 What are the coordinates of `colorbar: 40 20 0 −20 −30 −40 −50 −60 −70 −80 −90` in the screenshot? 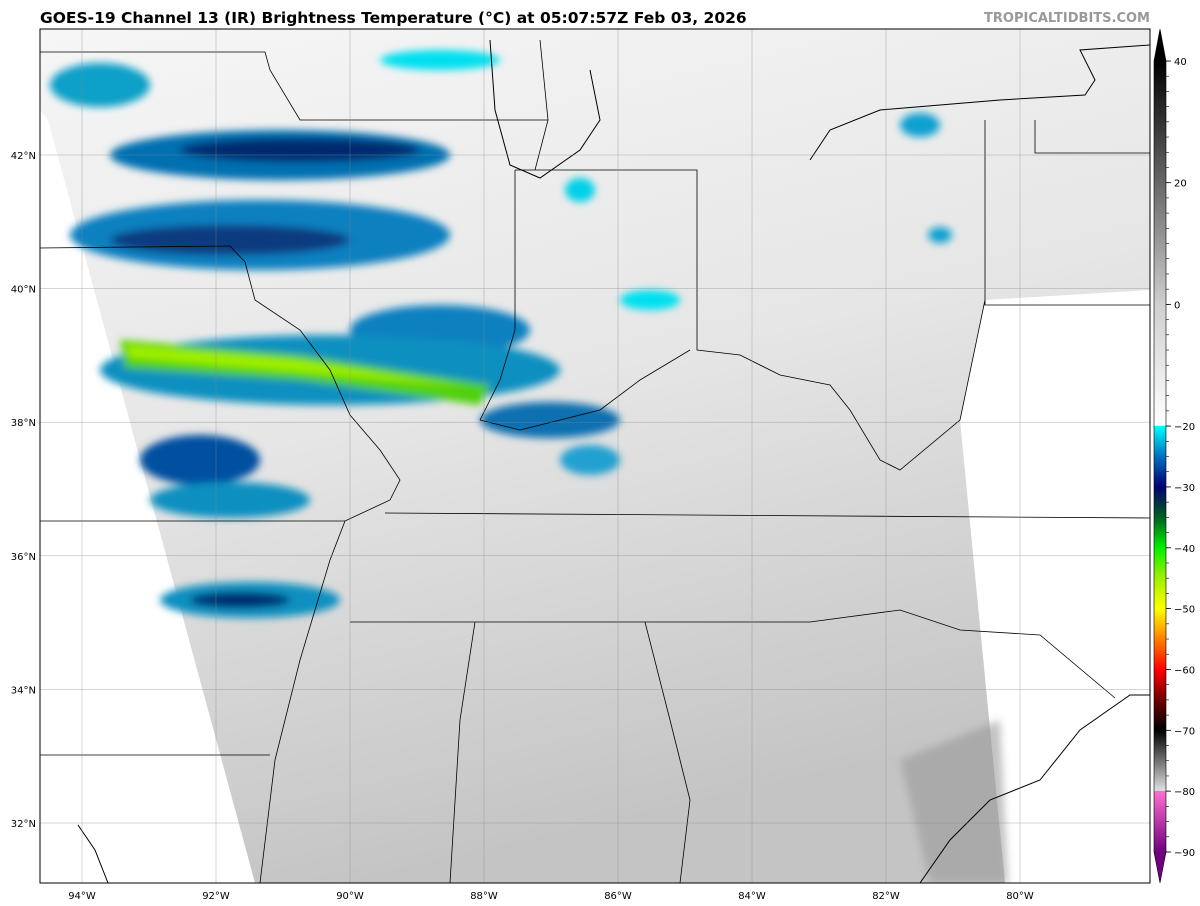 It's located at (1174, 456).